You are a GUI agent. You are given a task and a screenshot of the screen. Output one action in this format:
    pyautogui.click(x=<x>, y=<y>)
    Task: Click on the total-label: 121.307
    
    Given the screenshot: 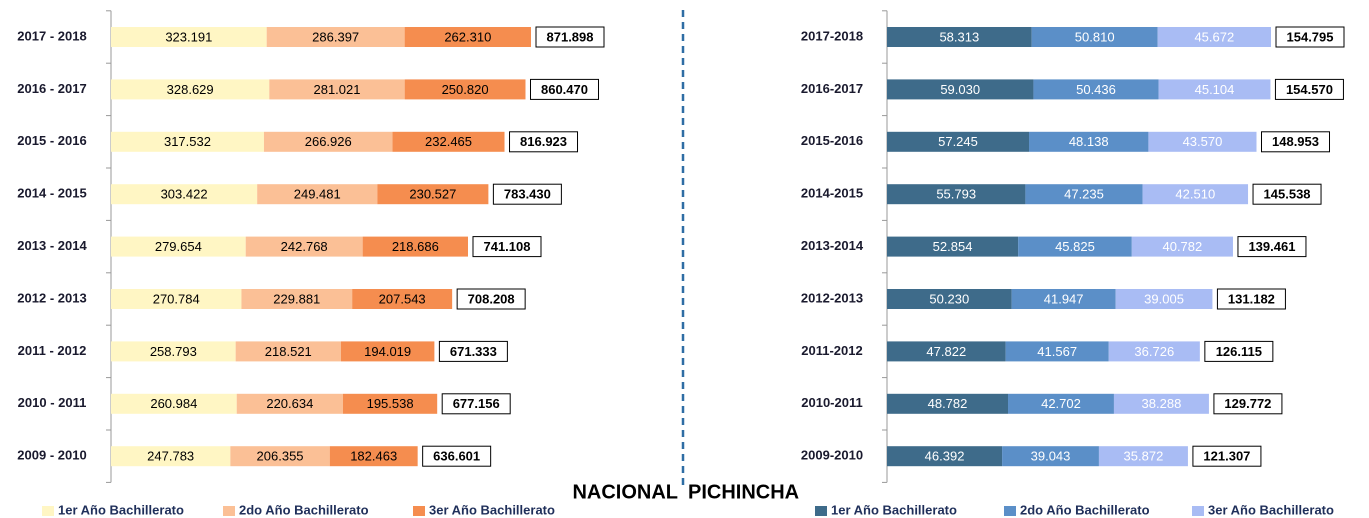 What is the action you would take?
    pyautogui.click(x=1226, y=456)
    